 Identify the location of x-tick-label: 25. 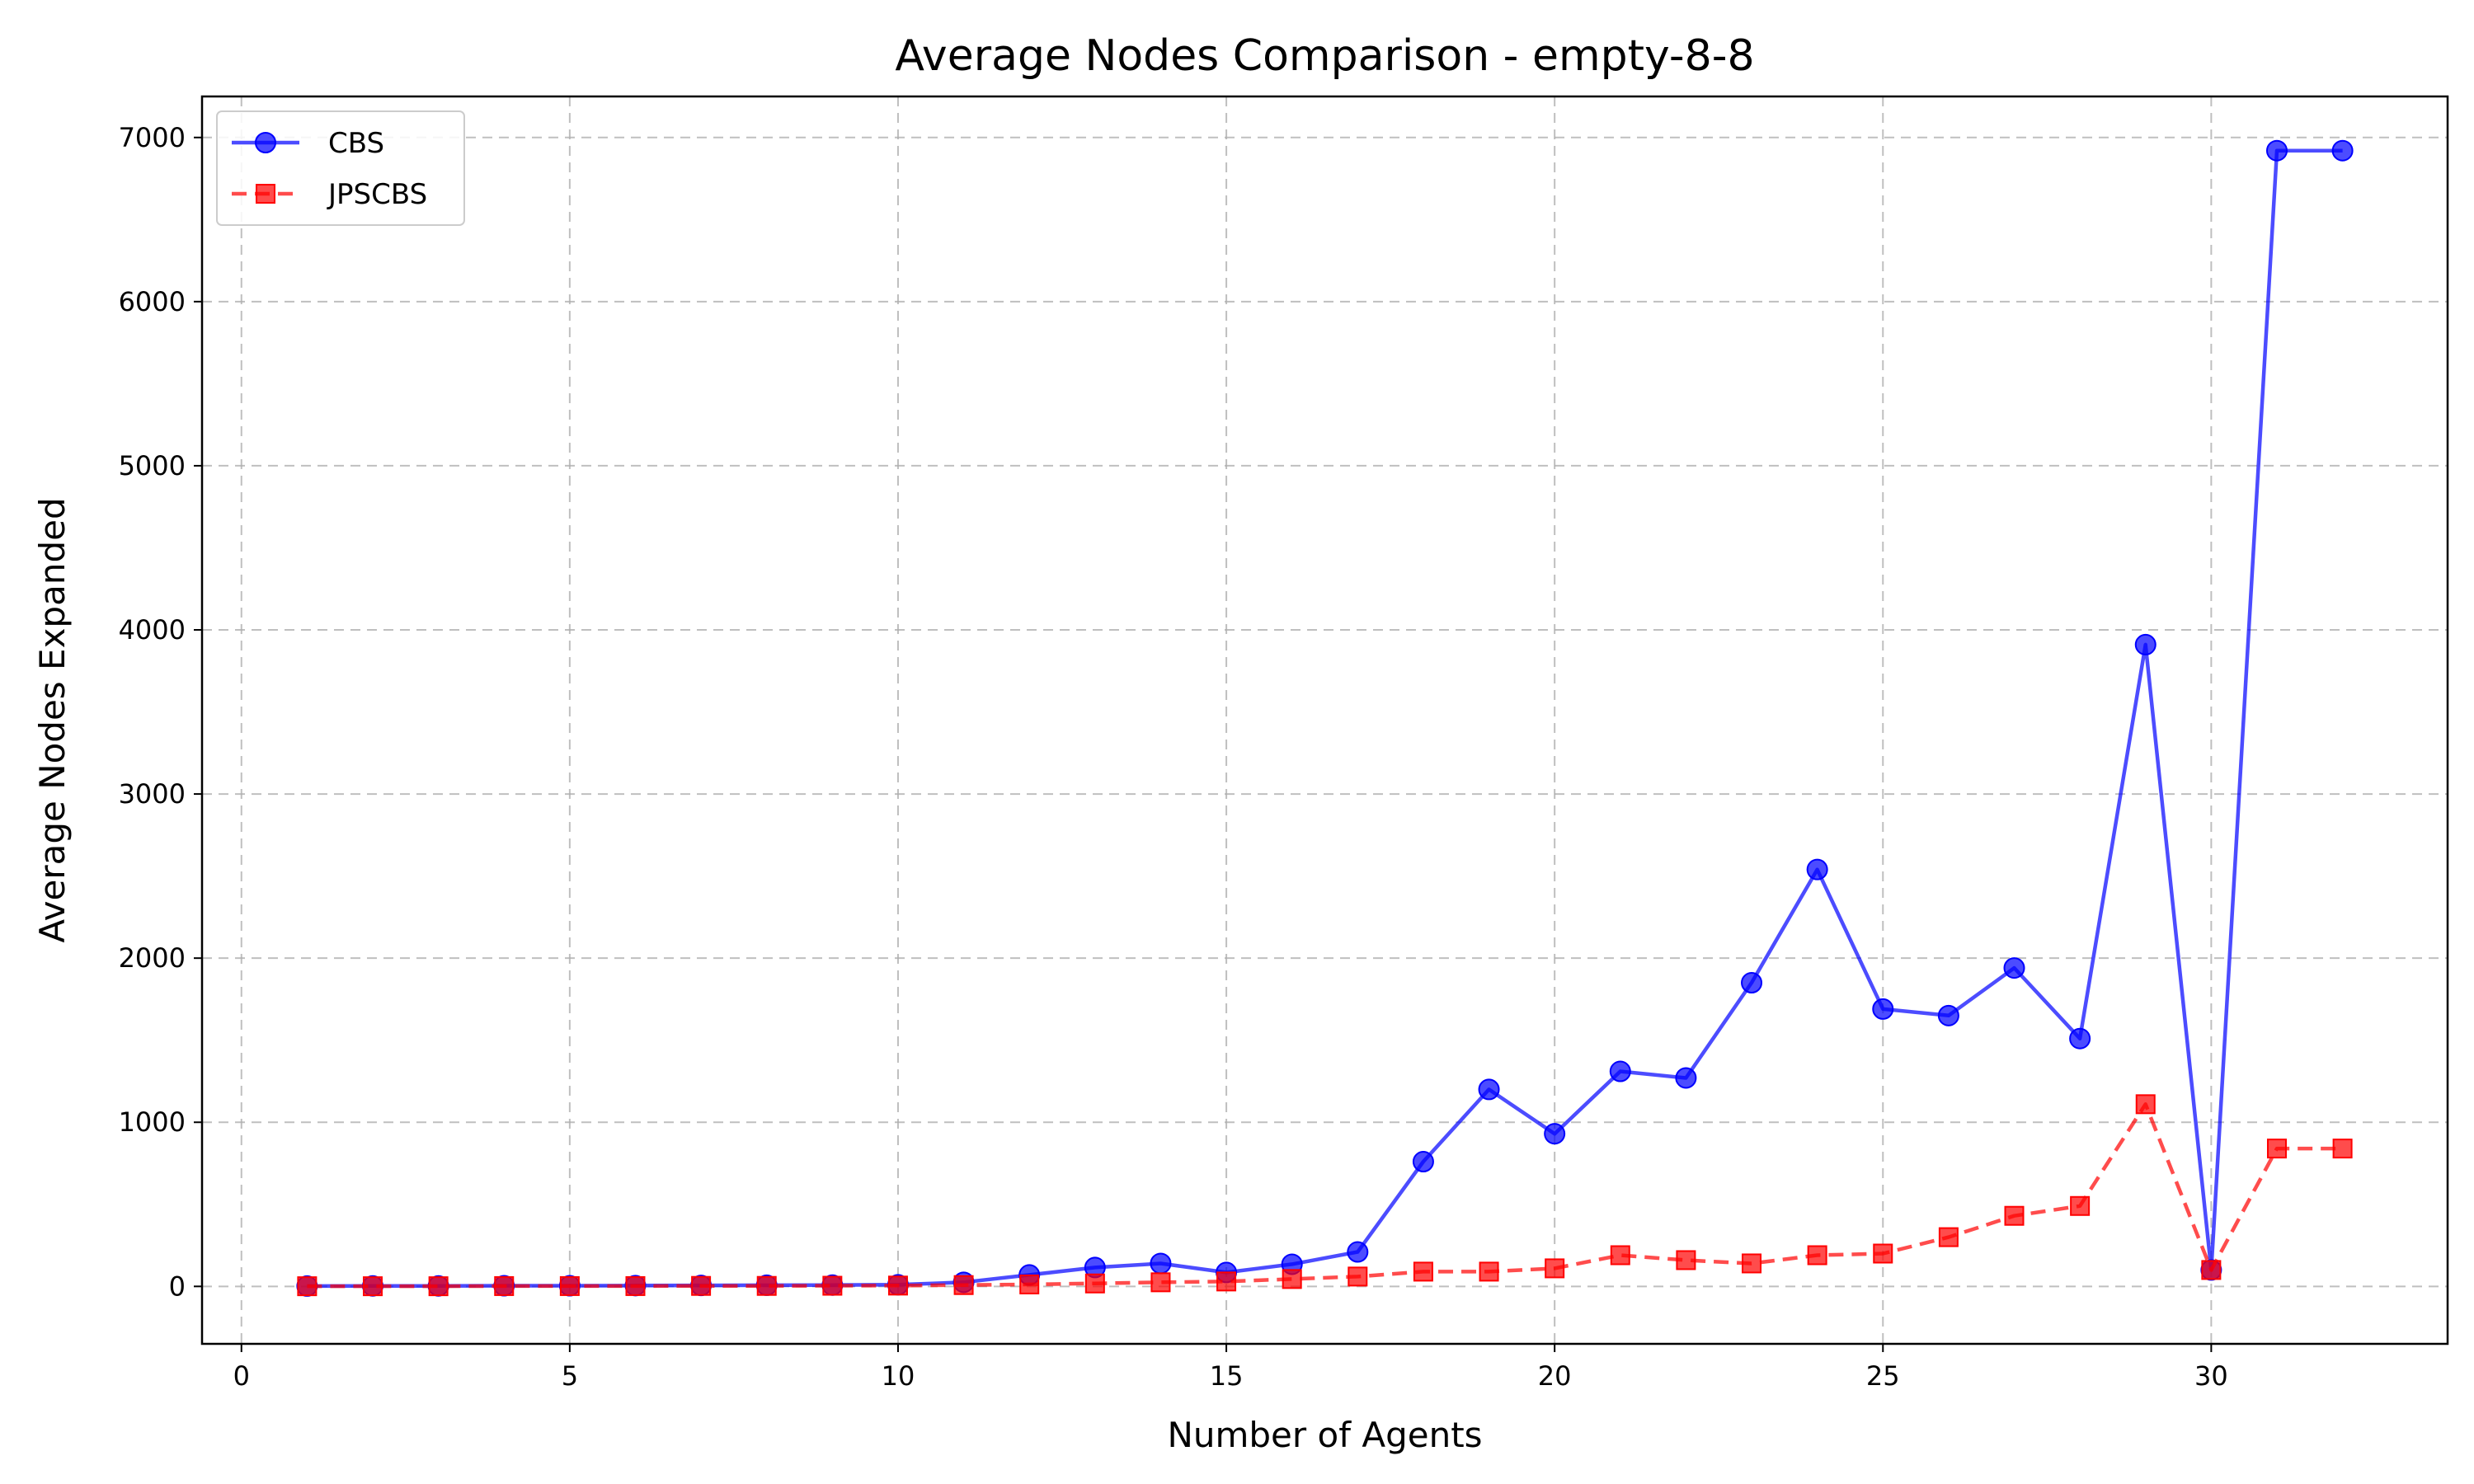
(1883, 1376).